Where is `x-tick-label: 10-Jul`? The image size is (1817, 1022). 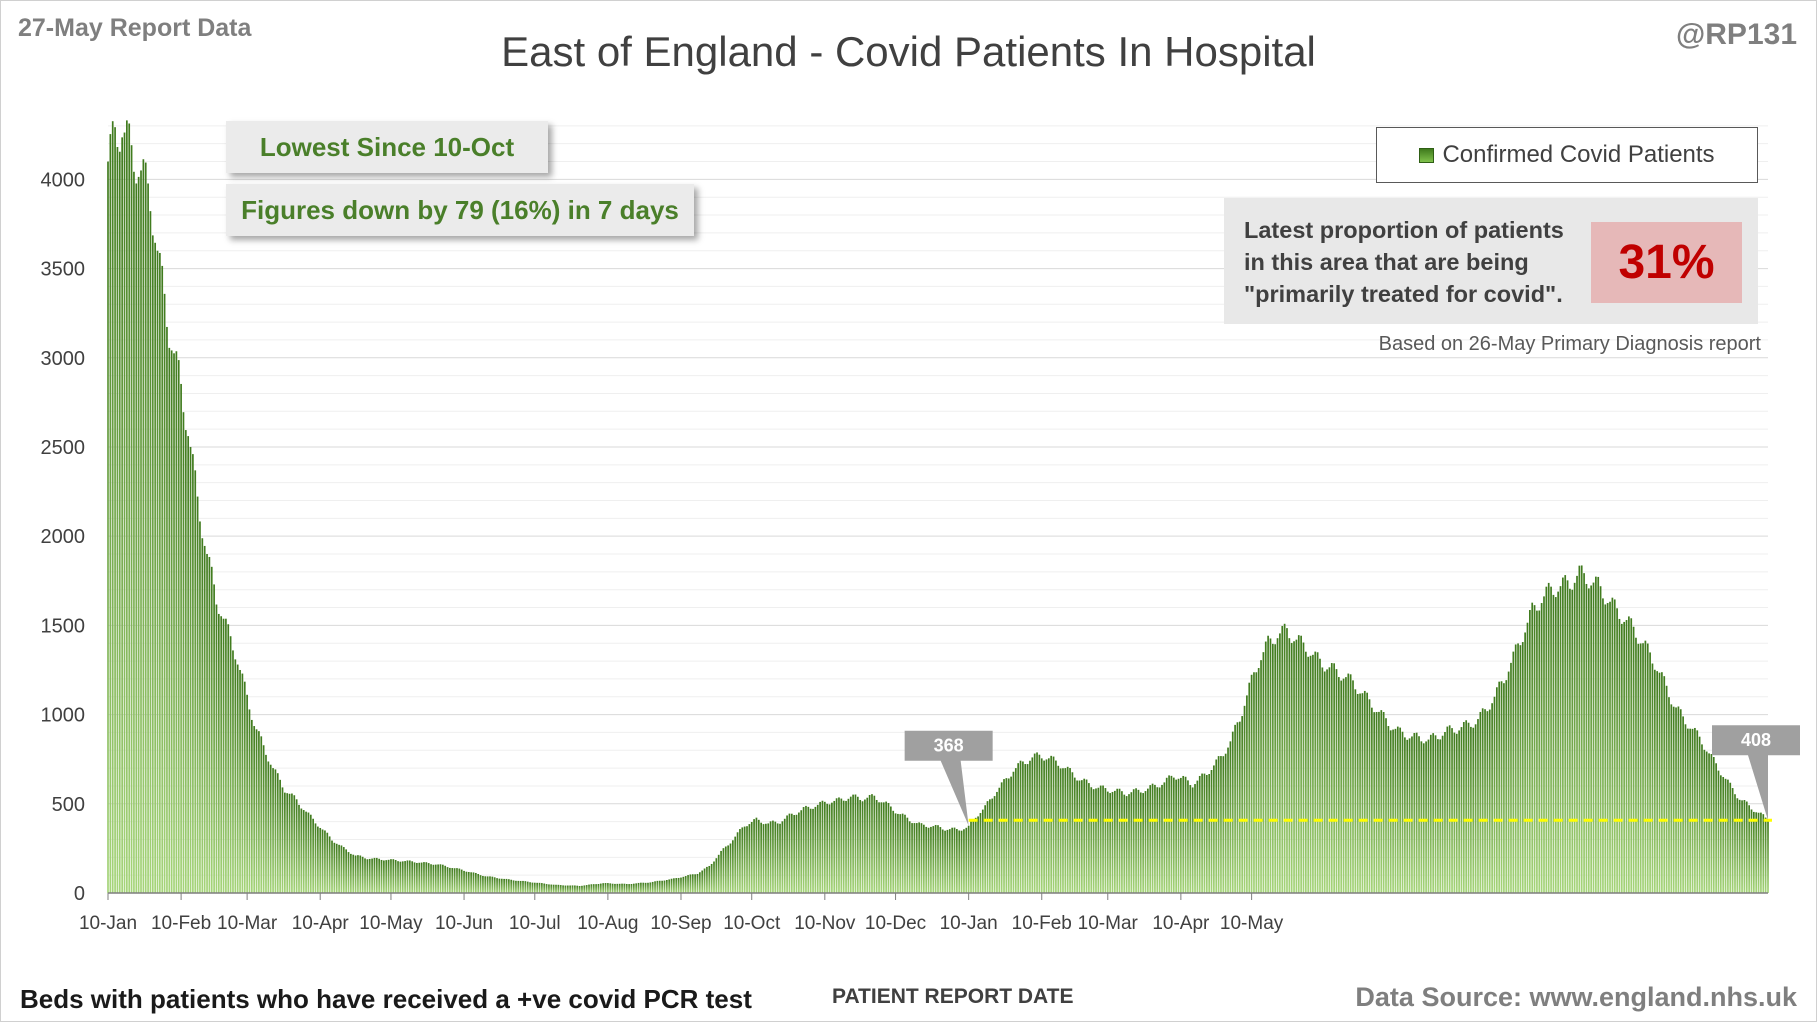
x-tick-label: 10-Jul is located at coordinates (535, 923).